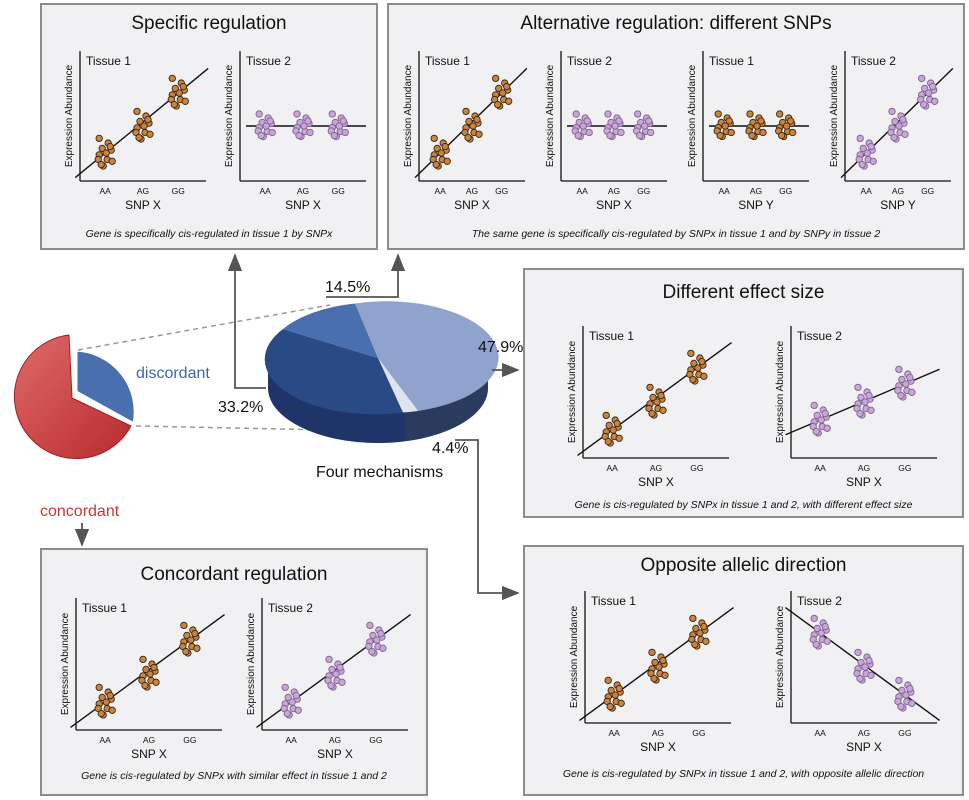  I want to click on scatter-plot: Expression Abundance Tissue 2 AA AG GG SNP Y, so click(891, 131).